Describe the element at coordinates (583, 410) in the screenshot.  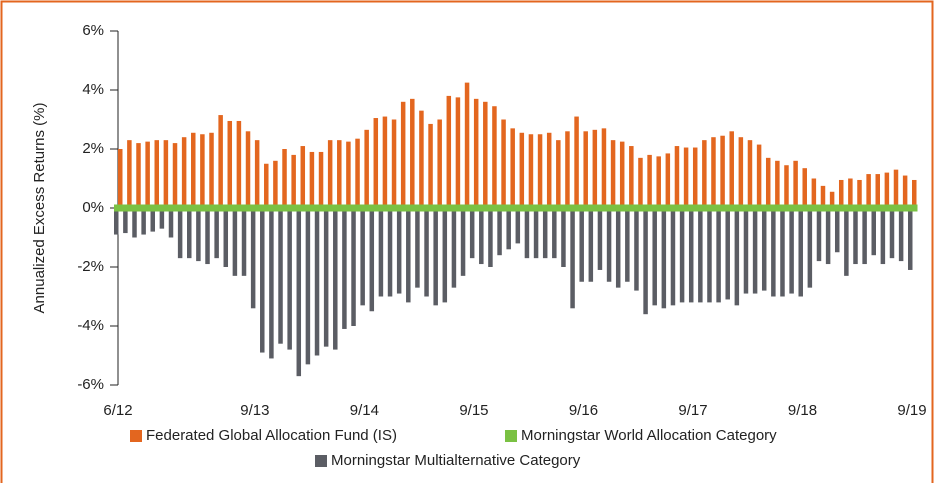
I see `x-tick-label: 9/16` at that location.